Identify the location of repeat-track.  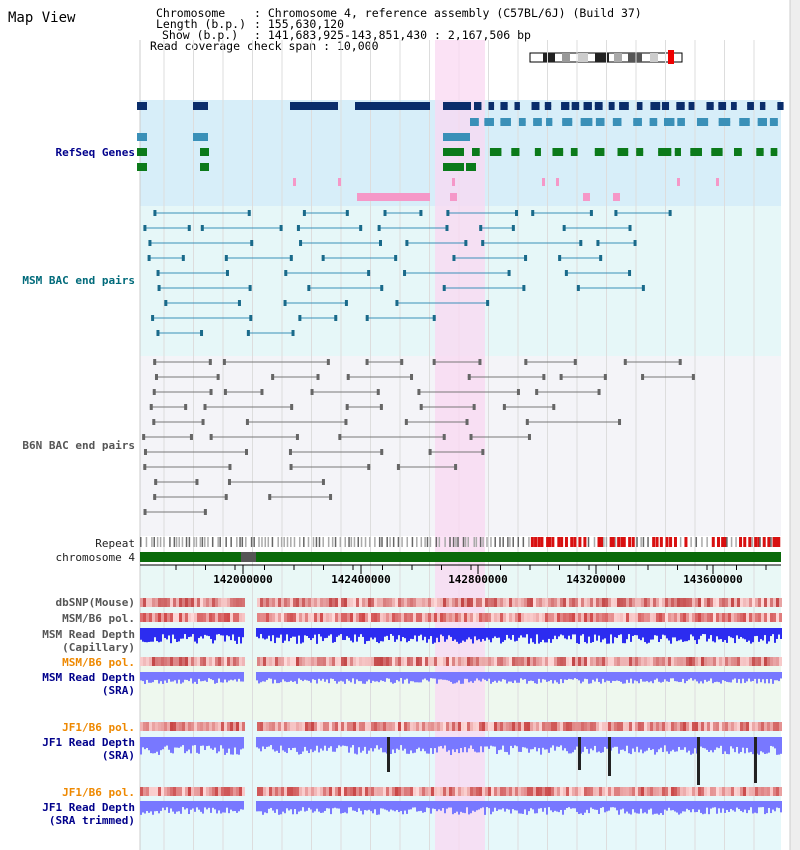
(460, 542).